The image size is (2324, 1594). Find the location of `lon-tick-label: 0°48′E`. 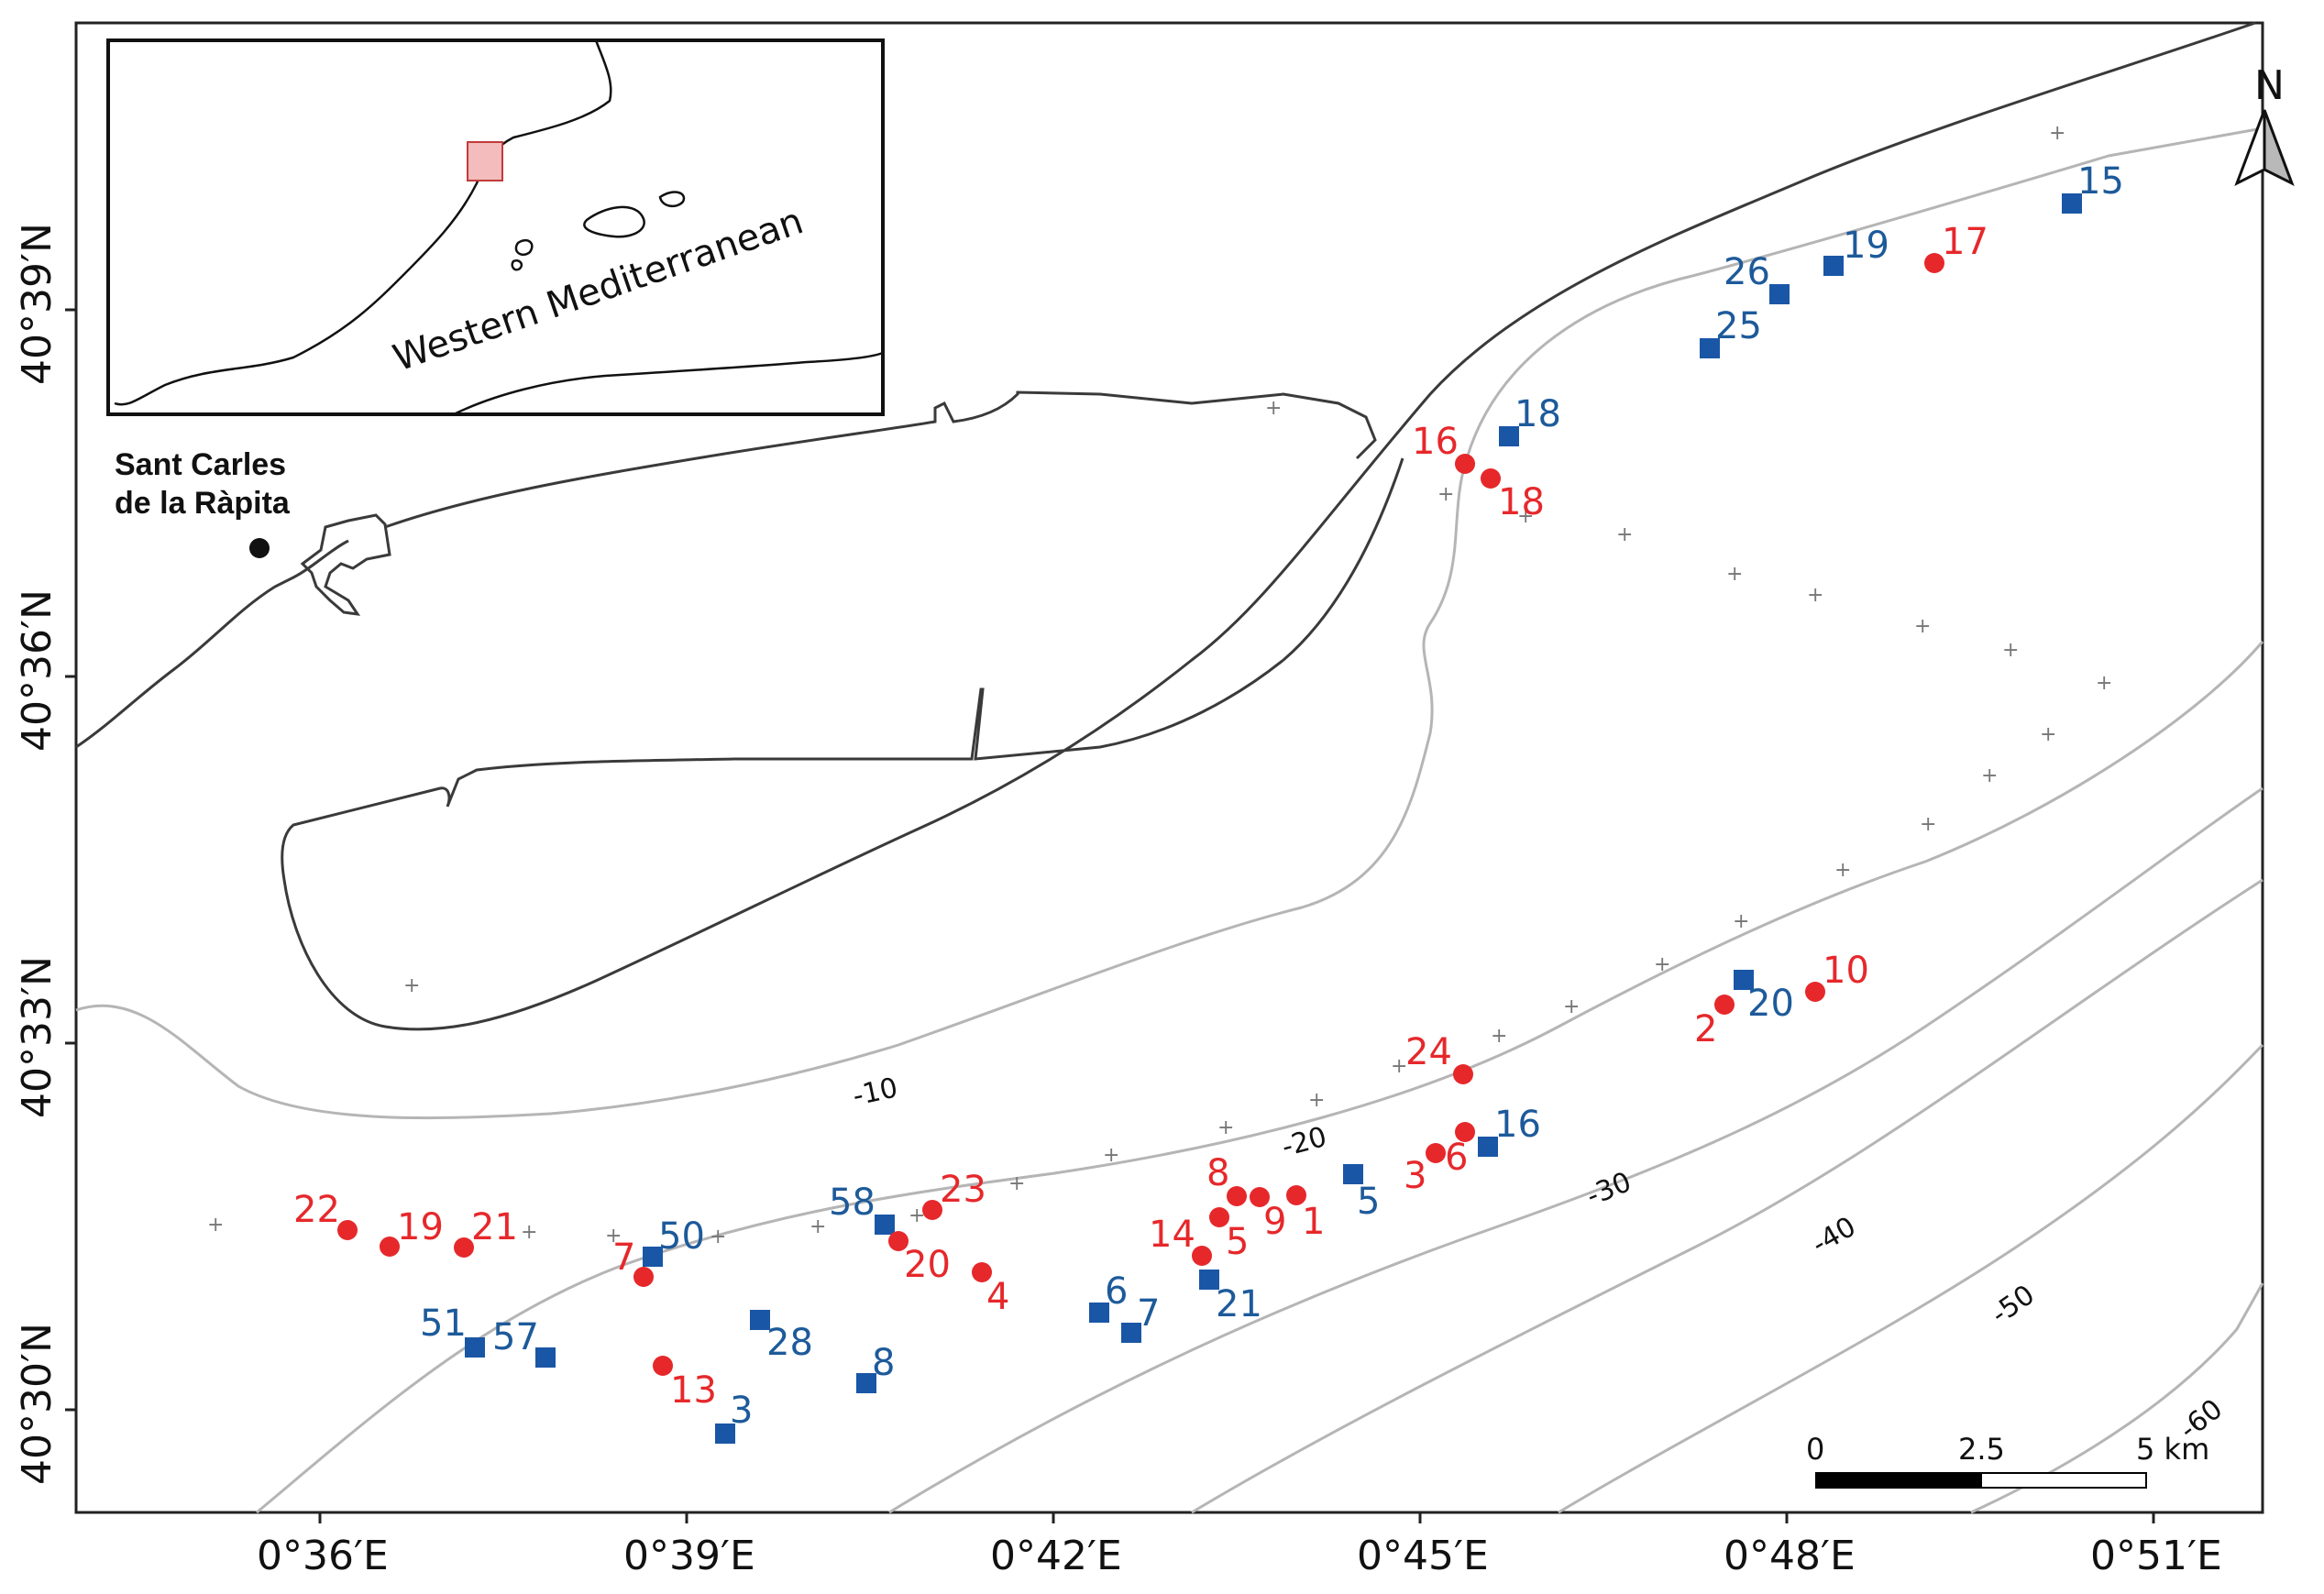

lon-tick-label: 0°48′E is located at coordinates (1790, 1556).